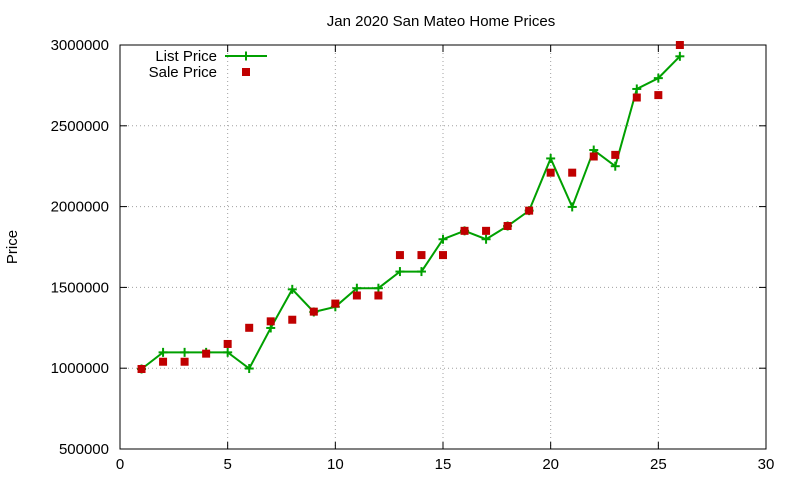 Image resolution: width=800 pixels, height=480 pixels. Describe the element at coordinates (80, 368) in the screenshot. I see `y-tick-label: 1000000` at that location.